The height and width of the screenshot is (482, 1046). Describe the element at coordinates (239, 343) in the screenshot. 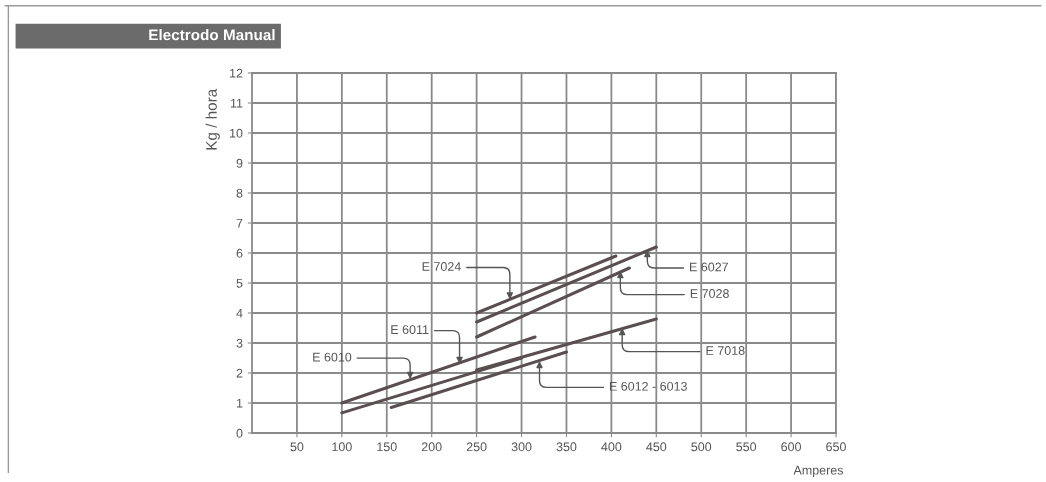

I see `y-tick-label: 3` at that location.